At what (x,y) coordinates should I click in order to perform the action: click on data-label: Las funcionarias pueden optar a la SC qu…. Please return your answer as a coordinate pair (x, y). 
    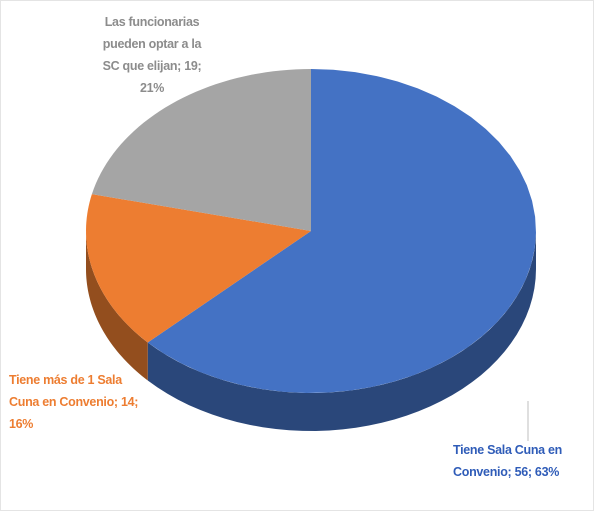
    Looking at the image, I should click on (152, 55).